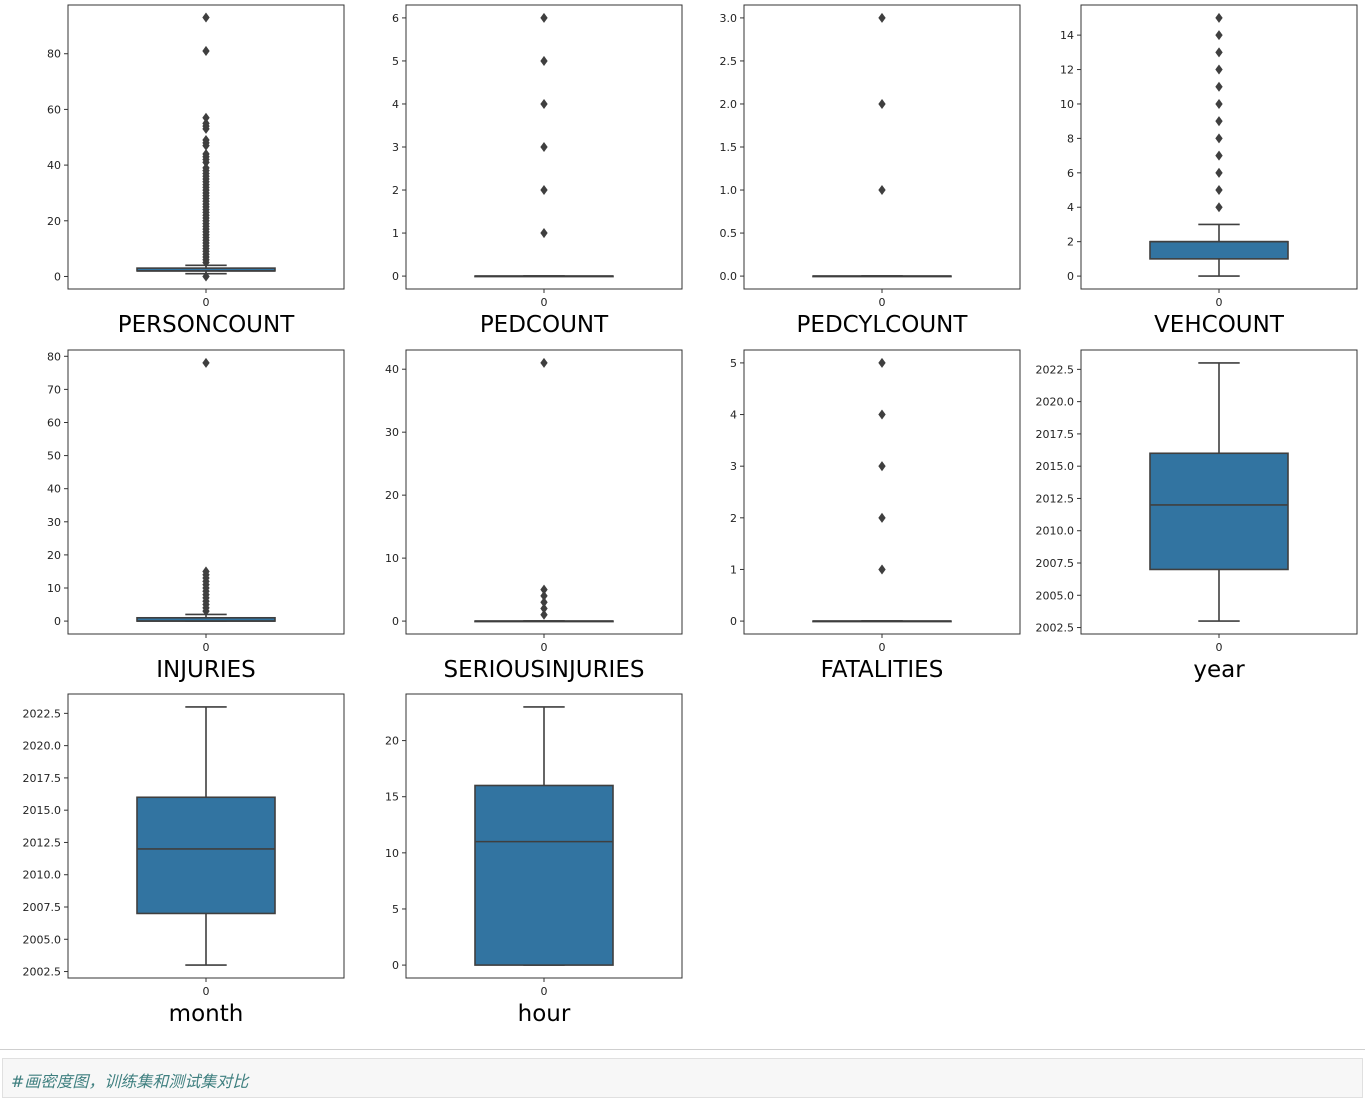 Image resolution: width=1365 pixels, height=1098 pixels. What do you see at coordinates (544, 325) in the screenshot?
I see `x-axis-label: PEDCOUNT` at bounding box center [544, 325].